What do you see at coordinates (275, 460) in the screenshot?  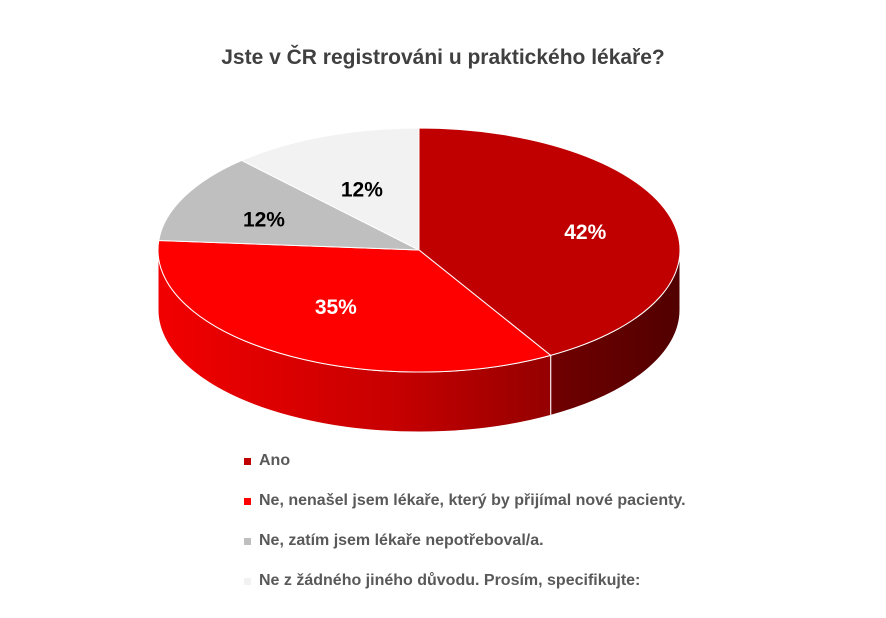 I see `legend-label-ano: Ano` at bounding box center [275, 460].